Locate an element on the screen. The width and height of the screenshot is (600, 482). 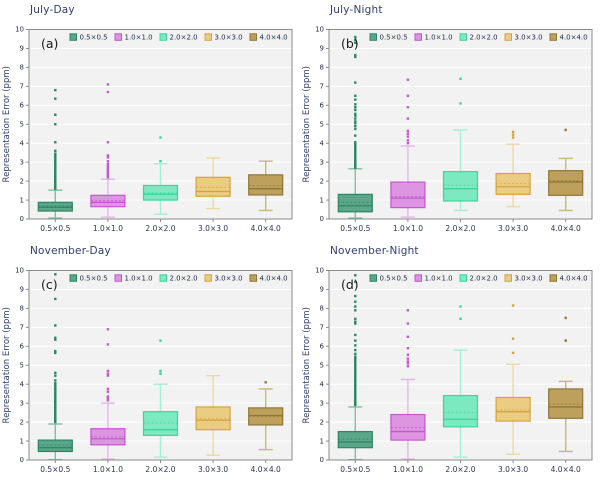
x-axis: 0.5×0.5 1.0×1.0 2.0×2.0 3.0×3.0 4.0×4.0 is located at coordinates (460, 467).